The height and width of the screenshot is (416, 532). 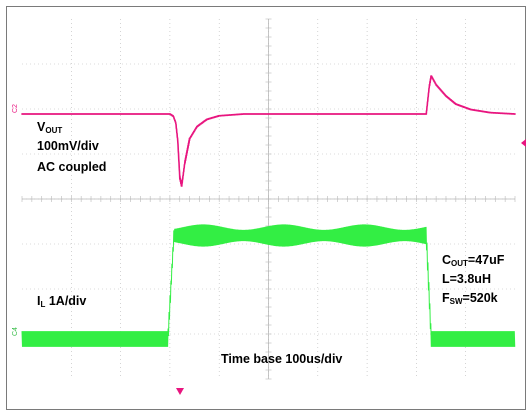 What do you see at coordinates (50, 127) in the screenshot?
I see `vout-label: VOUT` at bounding box center [50, 127].